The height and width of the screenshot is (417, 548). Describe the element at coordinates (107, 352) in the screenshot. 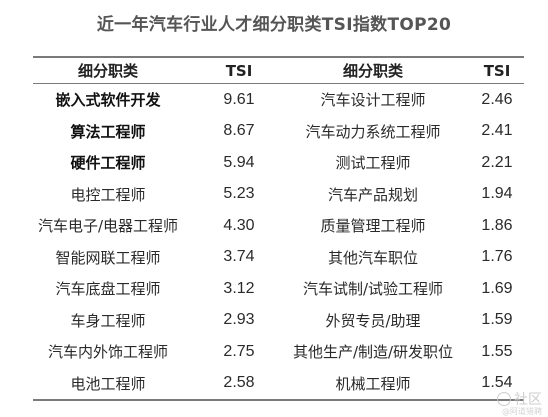

I see `left-job-name: 汽车内外饰工程师` at that location.